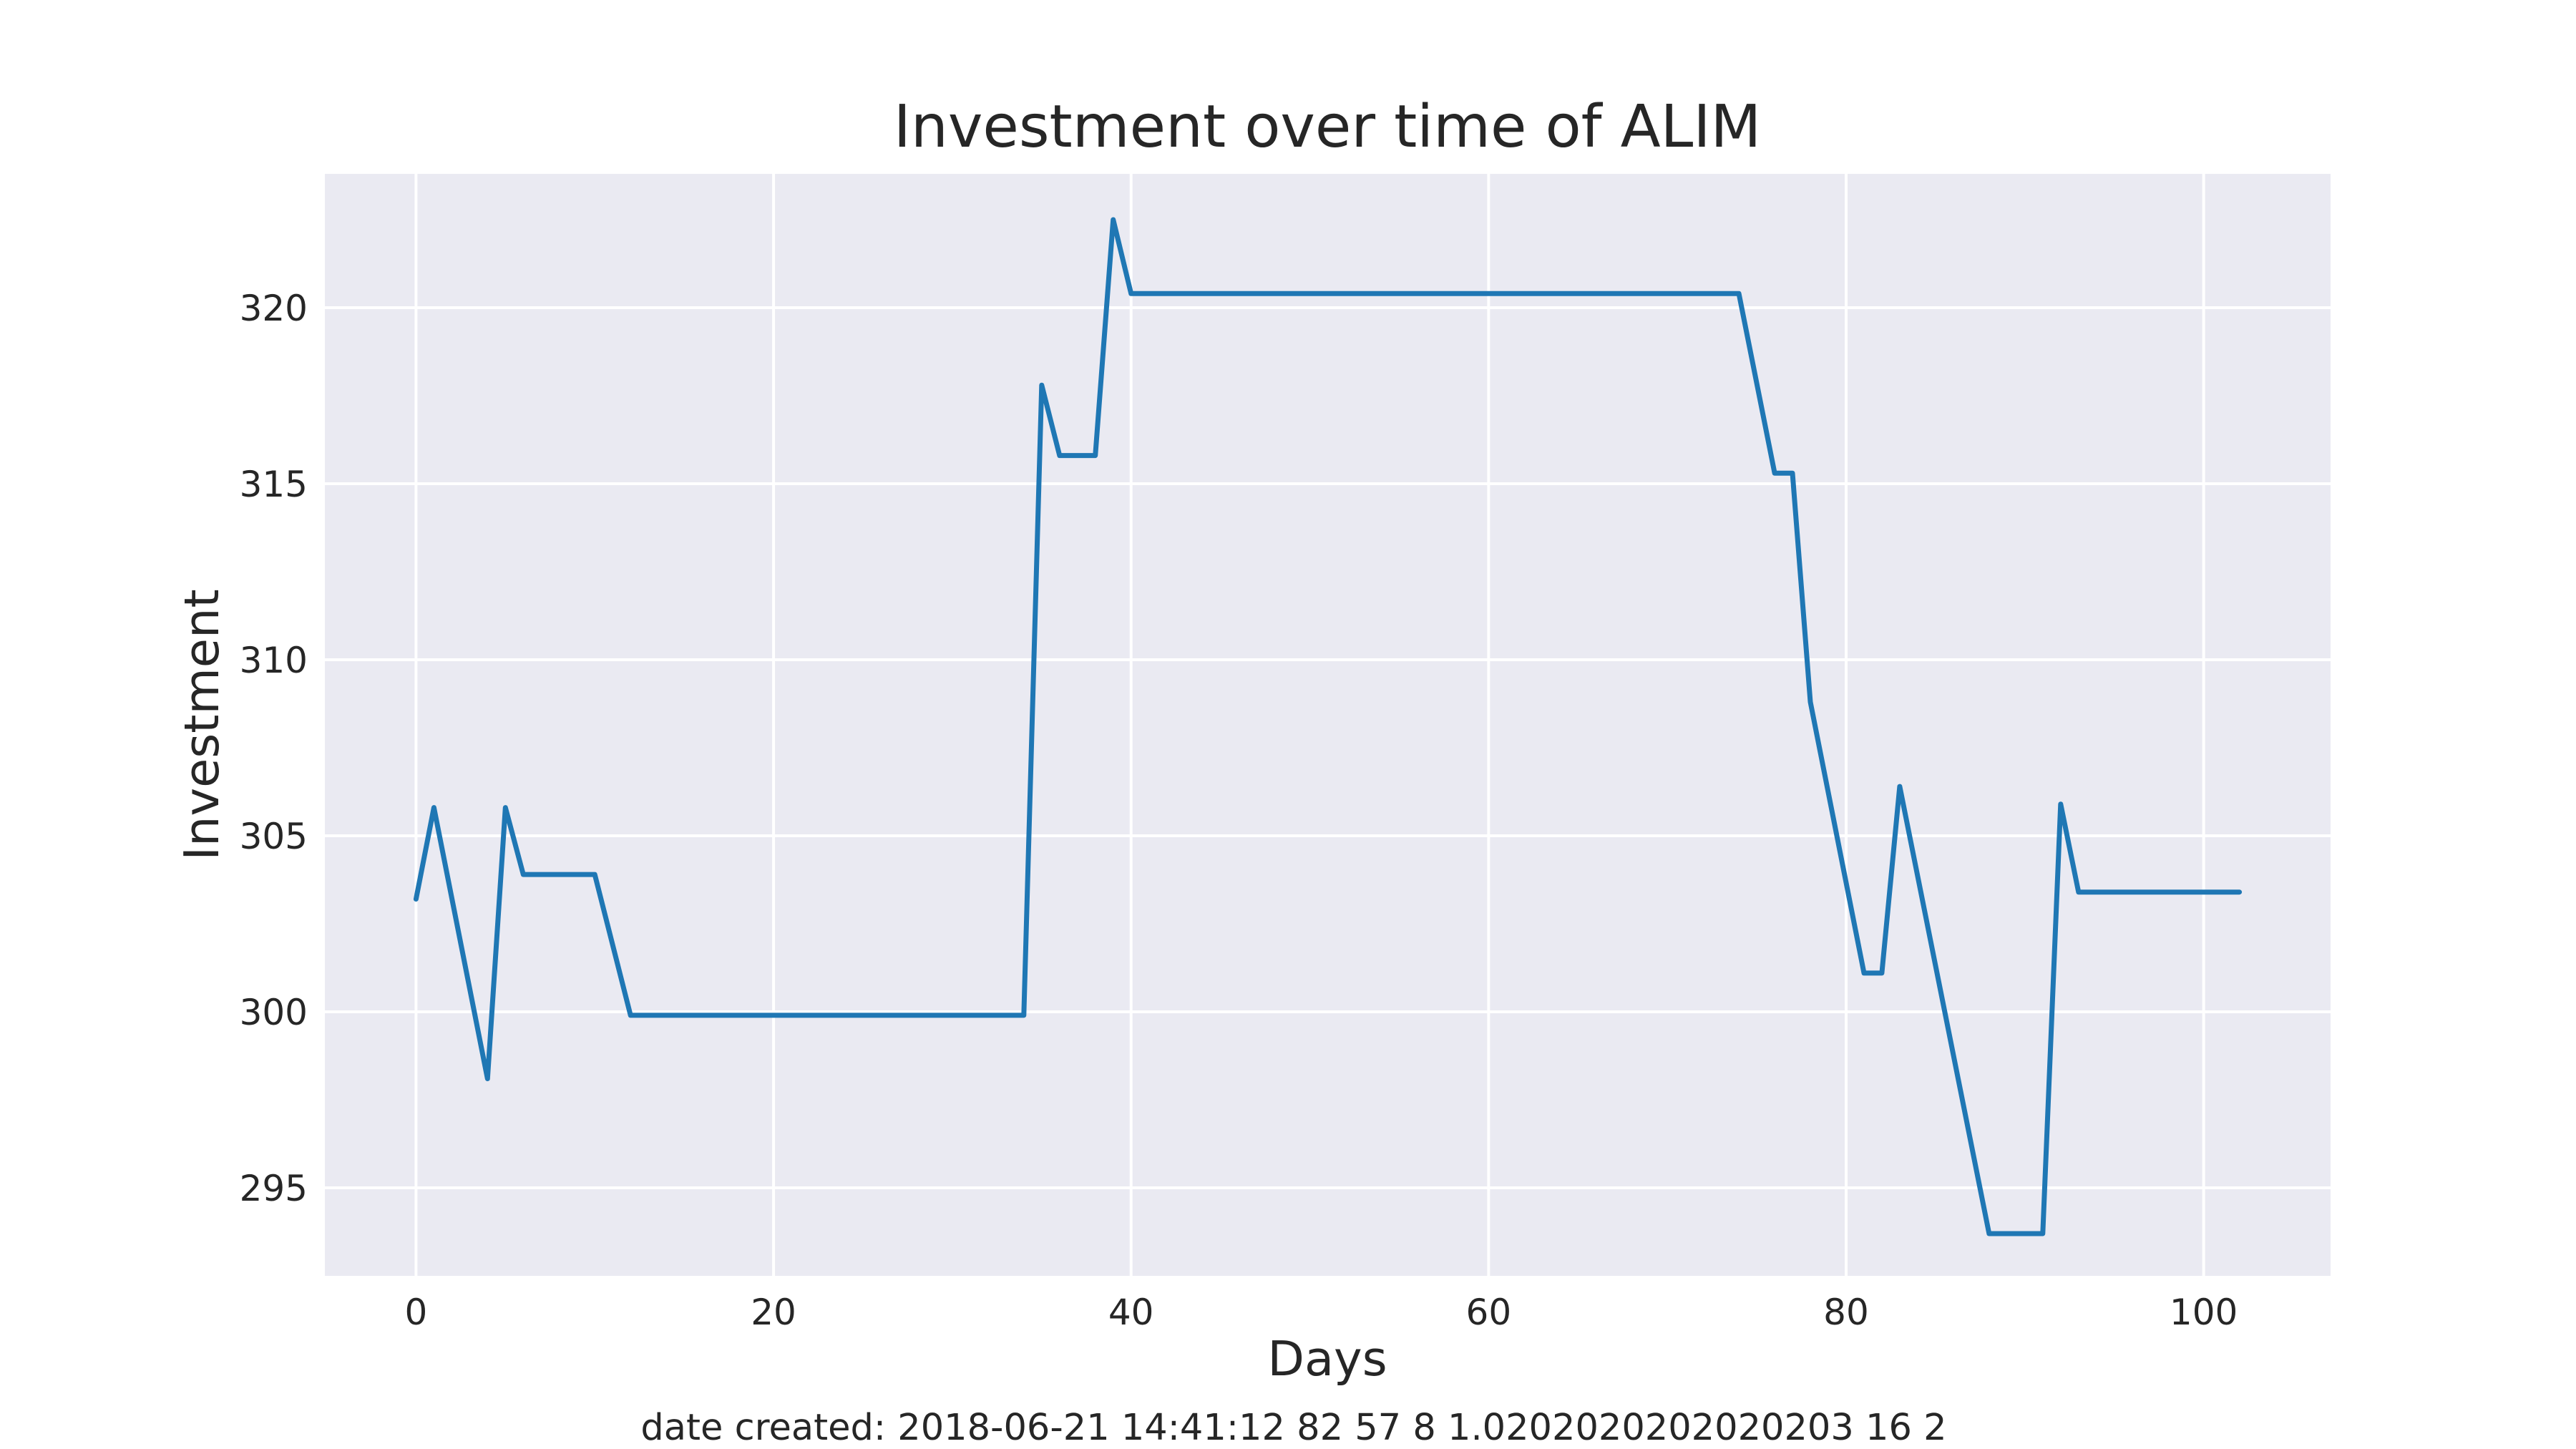 This screenshot has width=2576, height=1449. I want to click on y-tick-label: 320, so click(274, 308).